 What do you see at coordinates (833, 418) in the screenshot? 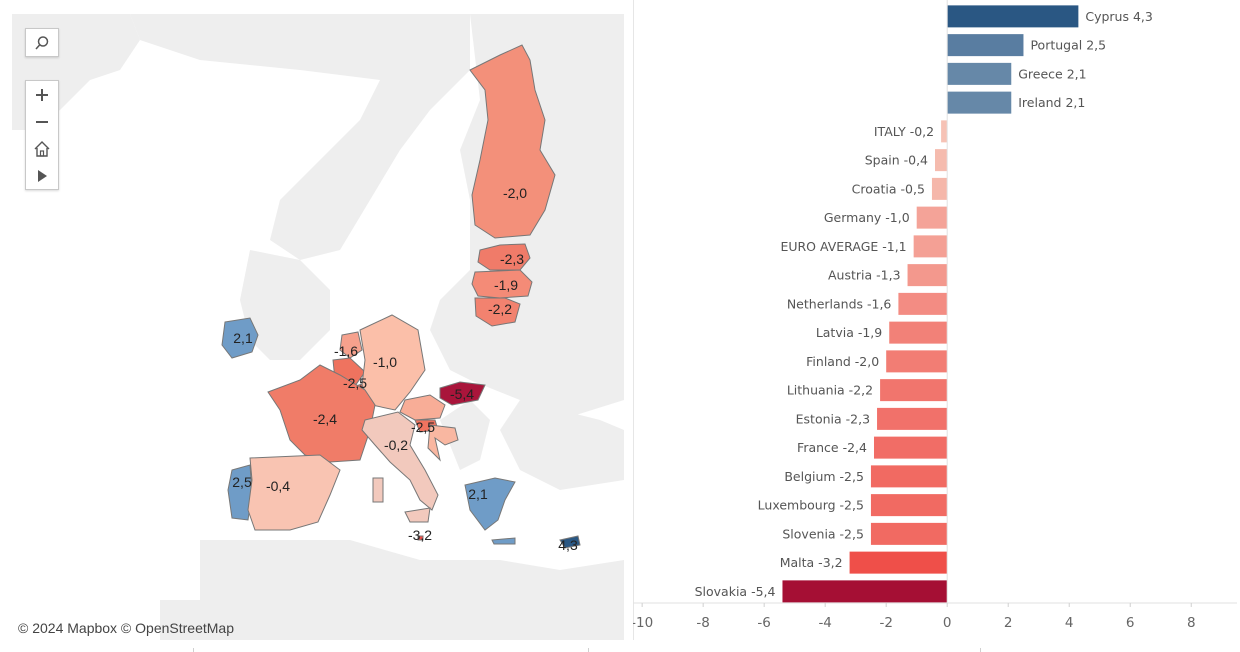
I see `bar-label: Estonia -2,3` at bounding box center [833, 418].